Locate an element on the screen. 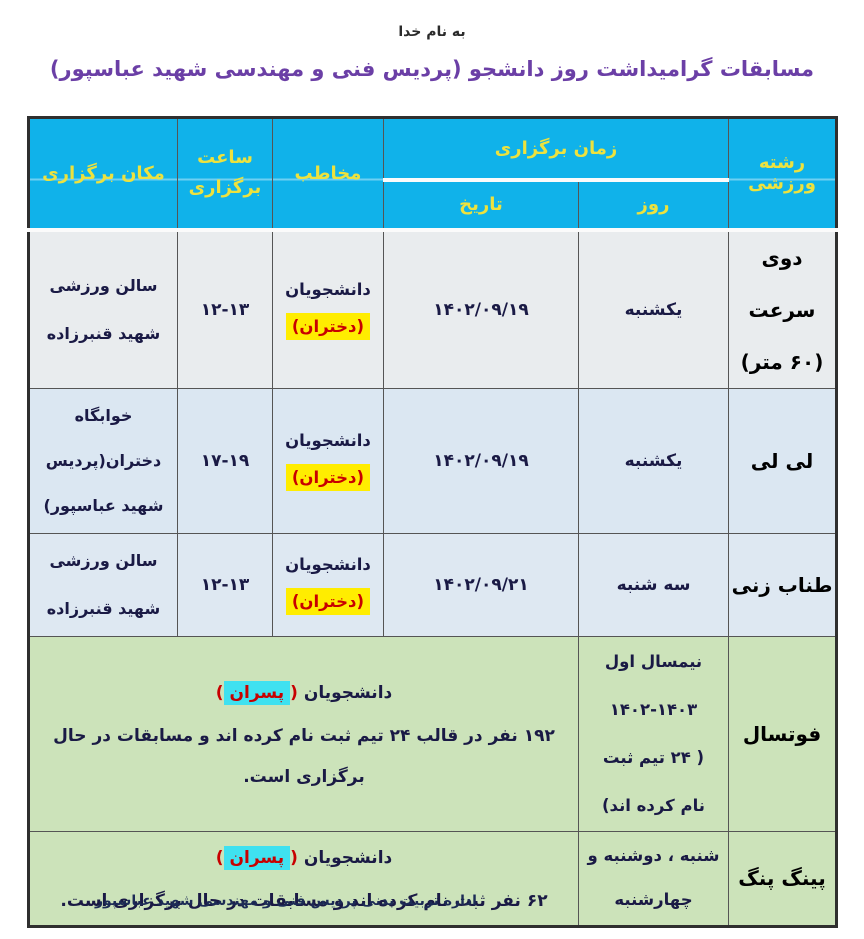 The image size is (864, 939). description-line2: برگزاری است. is located at coordinates (304, 776).